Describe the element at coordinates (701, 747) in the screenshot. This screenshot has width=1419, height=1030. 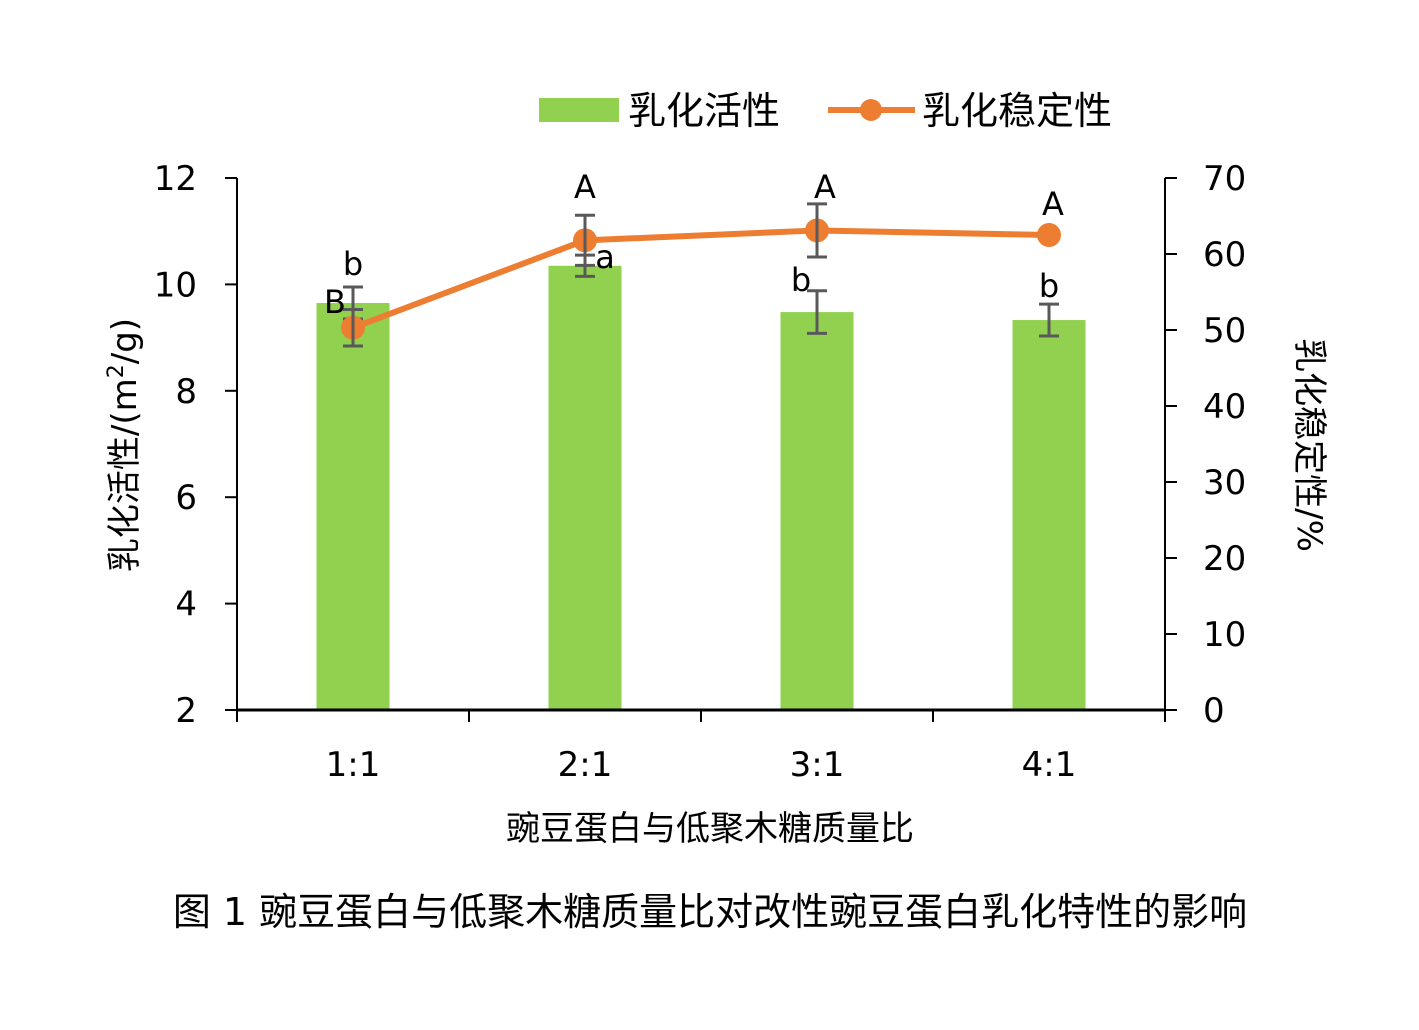
I see `x-axis-ticks: 1:1 2:1 3:1 4:1` at that location.